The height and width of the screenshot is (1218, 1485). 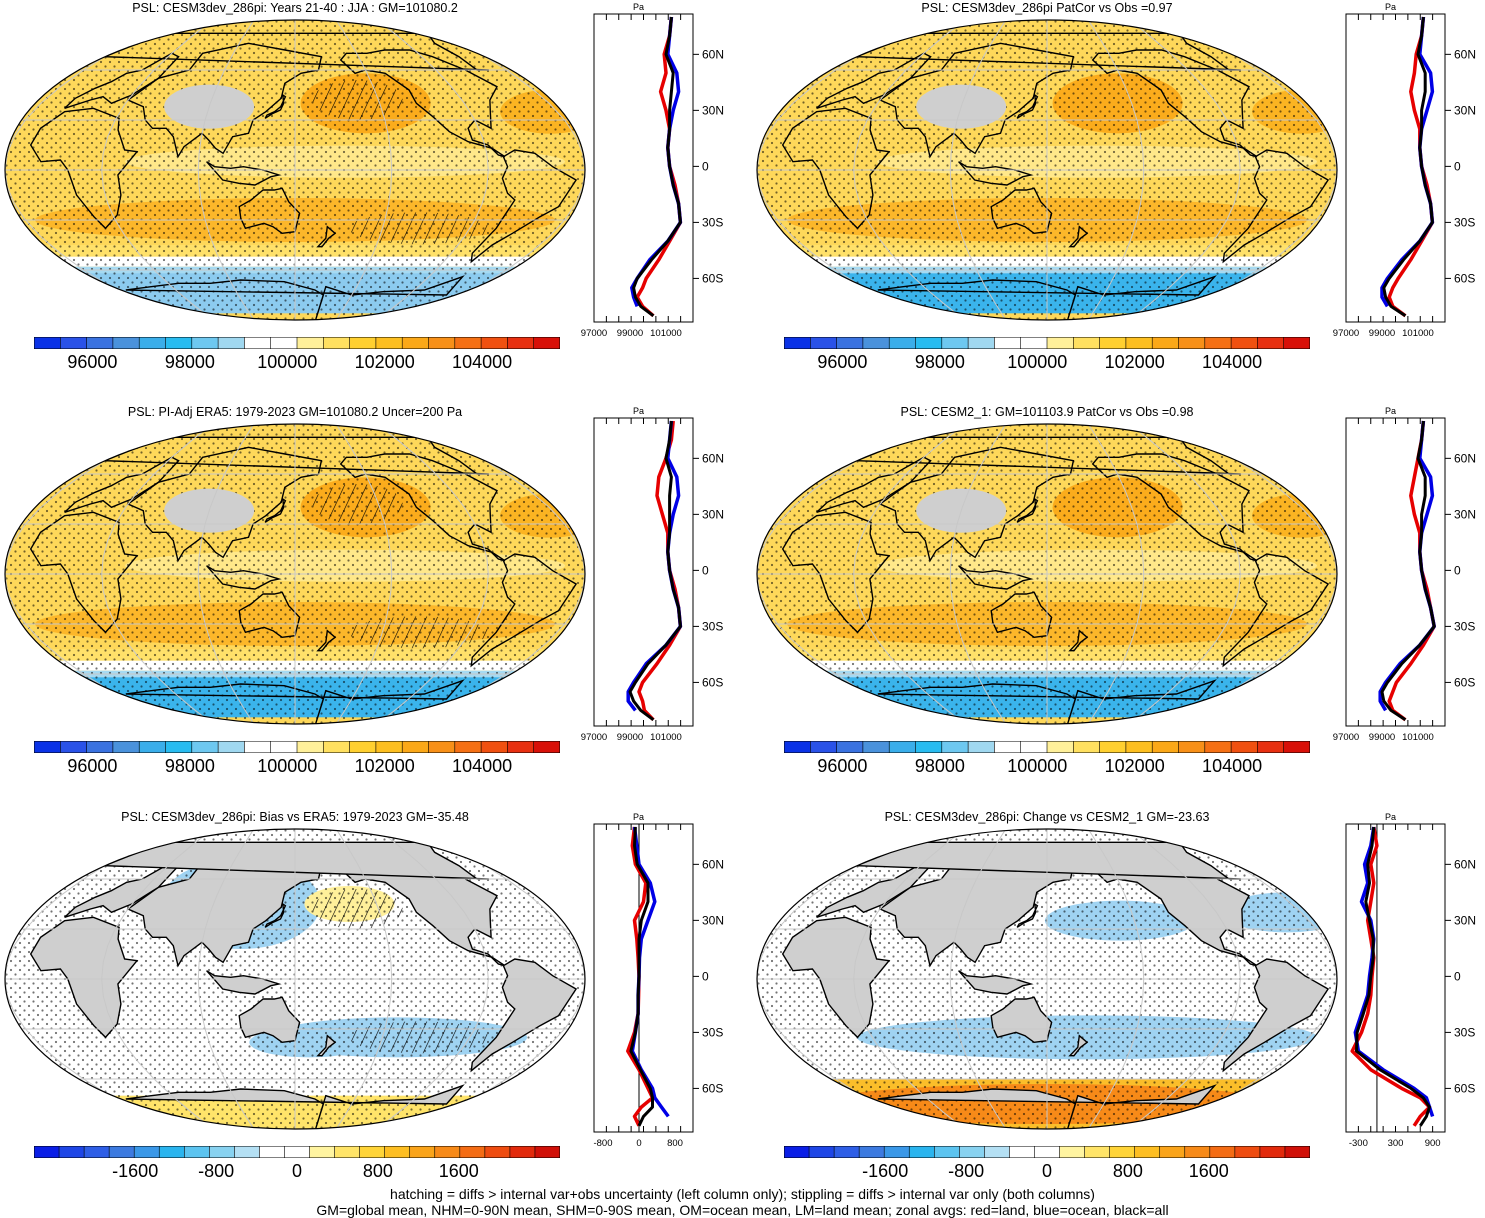 What do you see at coordinates (1465, 54) in the screenshot?
I see `zonal-lat-label: 60N` at bounding box center [1465, 54].